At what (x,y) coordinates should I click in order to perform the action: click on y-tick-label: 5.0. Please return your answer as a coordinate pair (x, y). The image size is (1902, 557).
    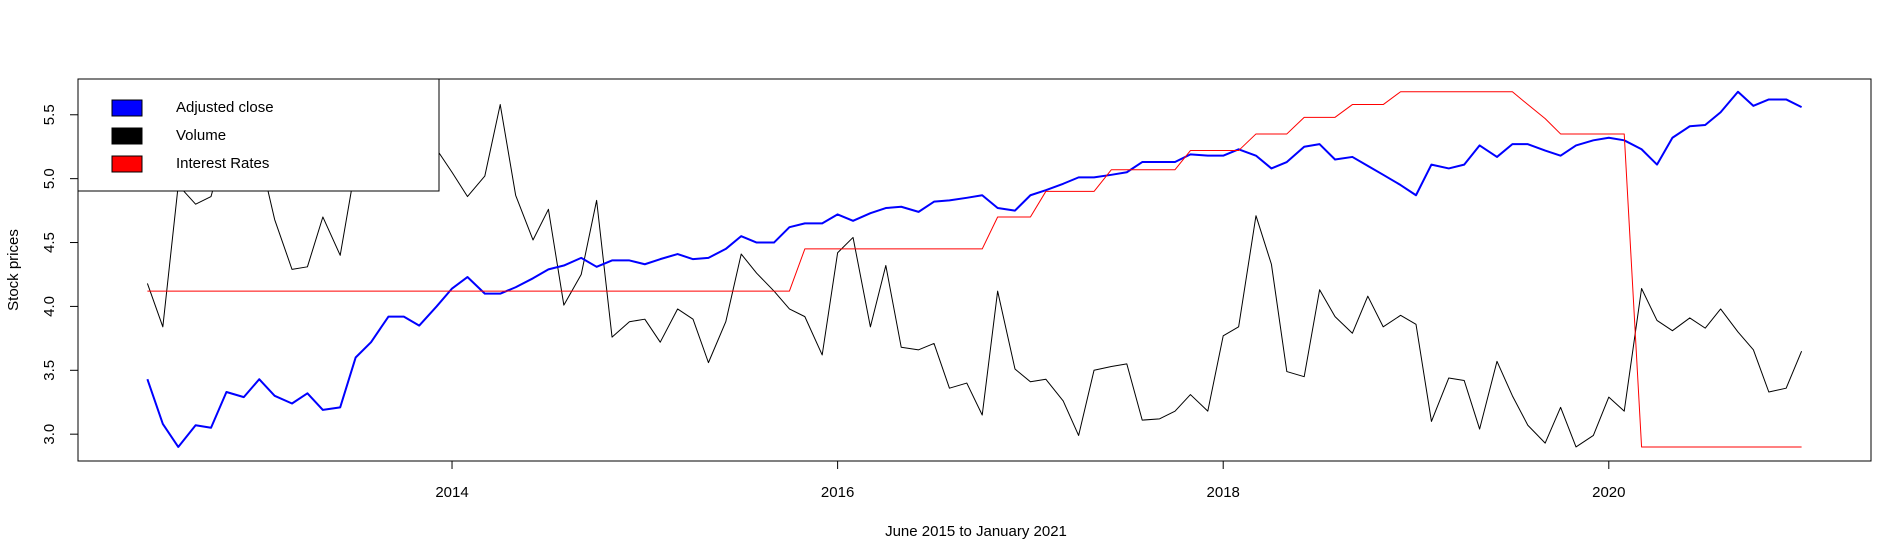
    Looking at the image, I should click on (49, 178).